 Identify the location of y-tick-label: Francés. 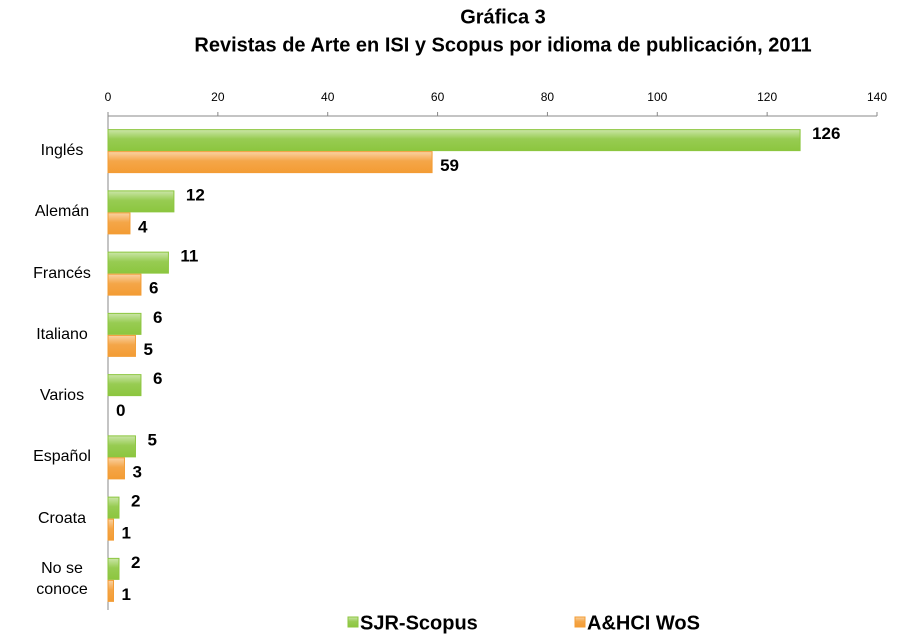
(62, 273).